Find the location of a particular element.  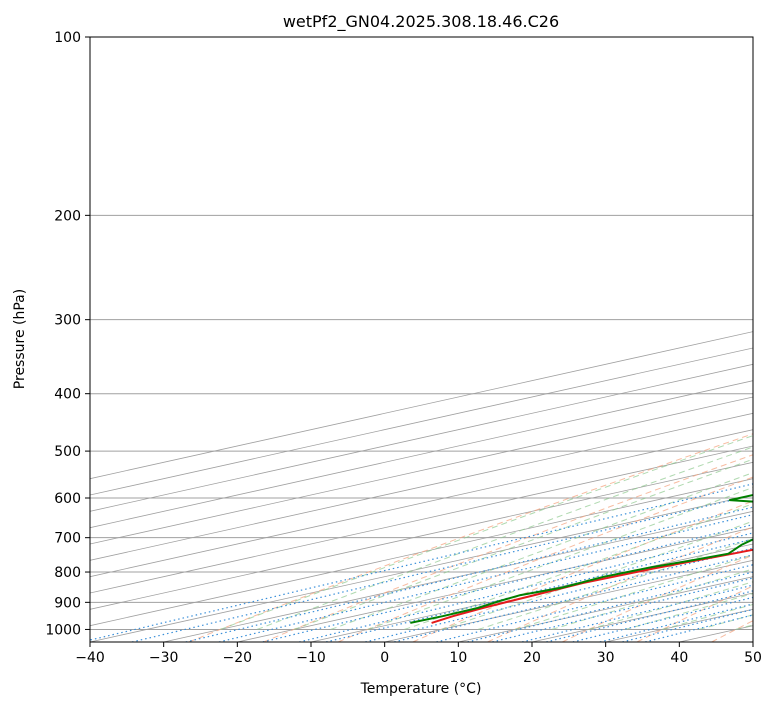

y-tick-label: 500 is located at coordinates (67, 452).